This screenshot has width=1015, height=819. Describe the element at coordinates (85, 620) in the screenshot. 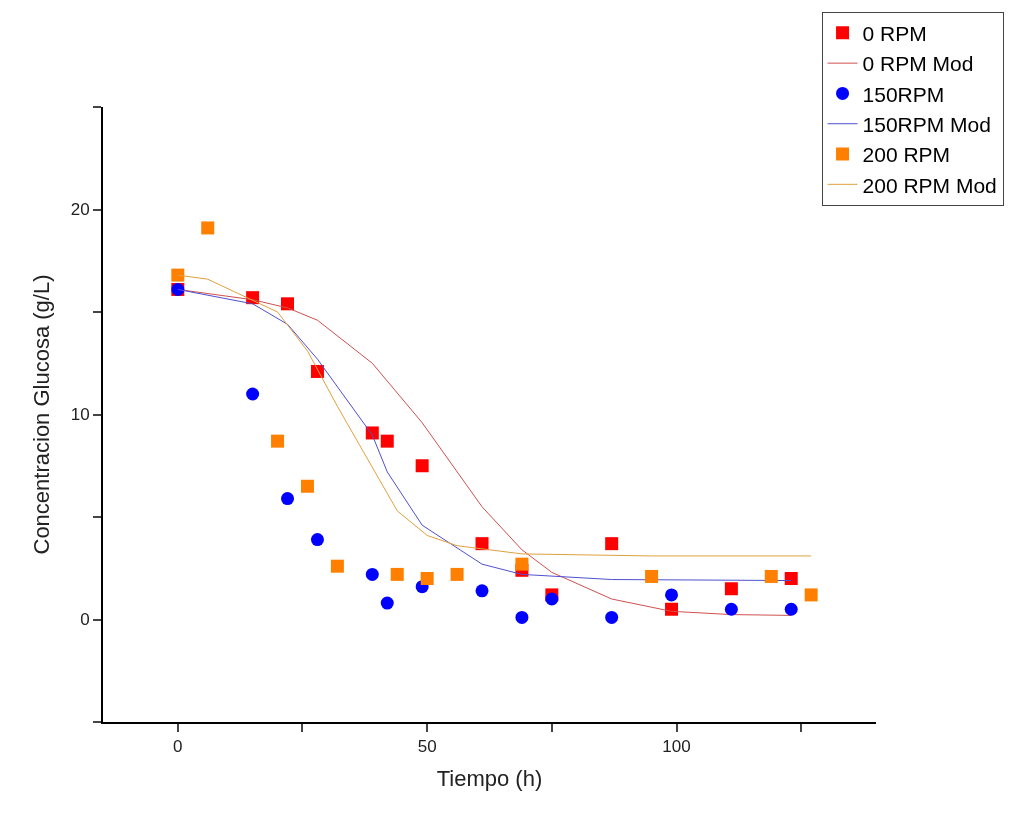

I see `y-tick-label: 0` at that location.